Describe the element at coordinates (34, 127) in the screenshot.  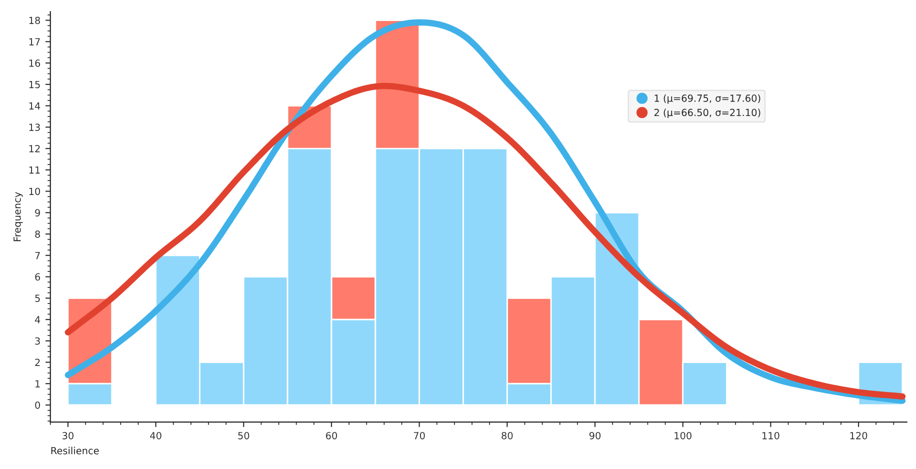
I see `y-tick-label: 13` at that location.